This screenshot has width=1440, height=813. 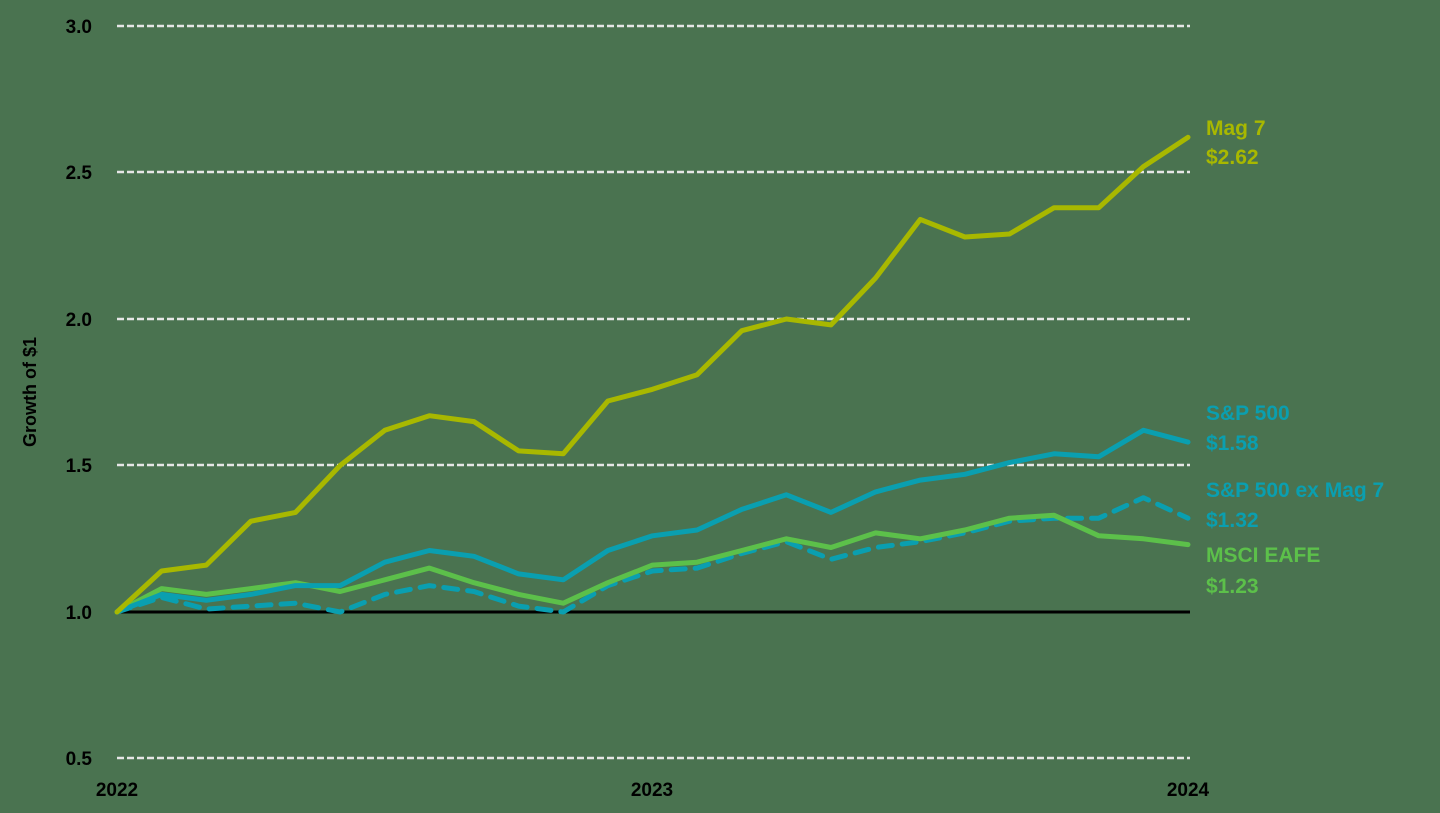 I want to click on x-tick-label: 2023, so click(x=652, y=790).